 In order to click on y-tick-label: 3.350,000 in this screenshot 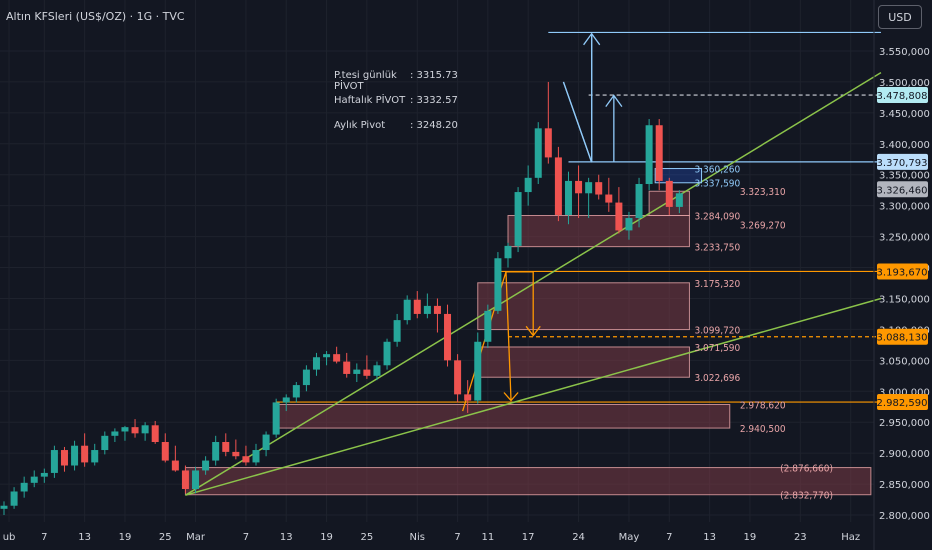, I will do `click(904, 176)`.